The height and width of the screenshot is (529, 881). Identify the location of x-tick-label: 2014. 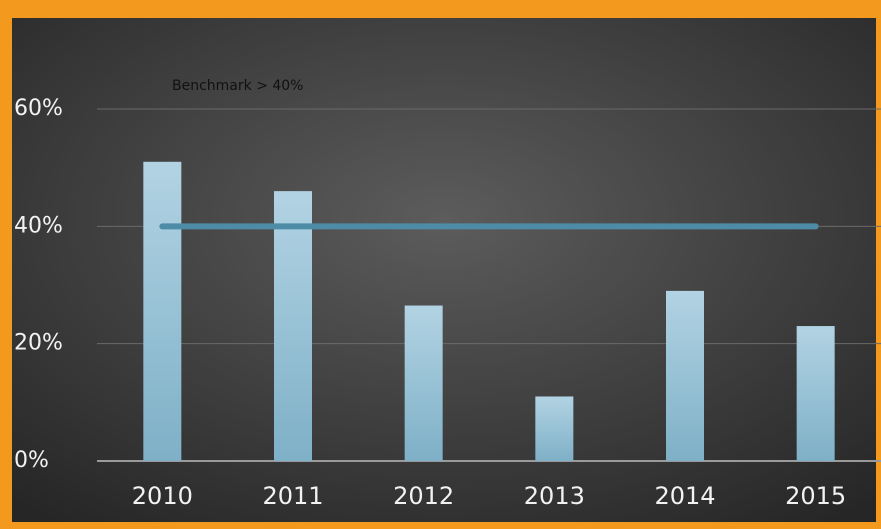
(684, 496).